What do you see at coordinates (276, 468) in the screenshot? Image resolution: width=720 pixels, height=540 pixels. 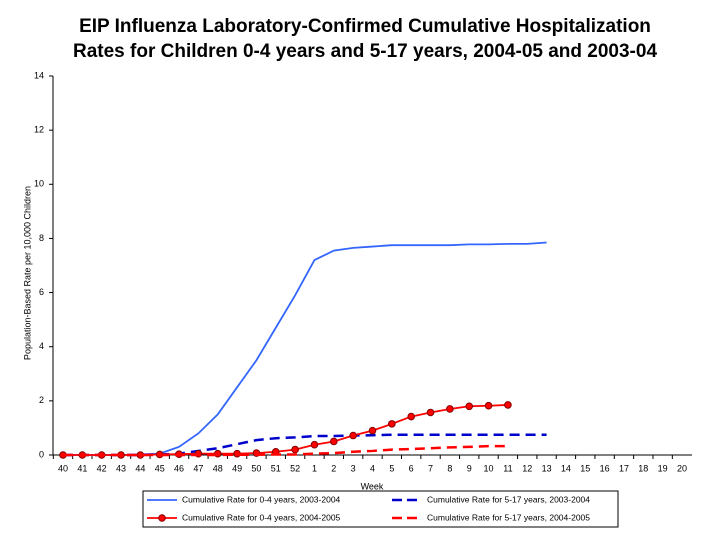 I see `x-tick-label: 51` at bounding box center [276, 468].